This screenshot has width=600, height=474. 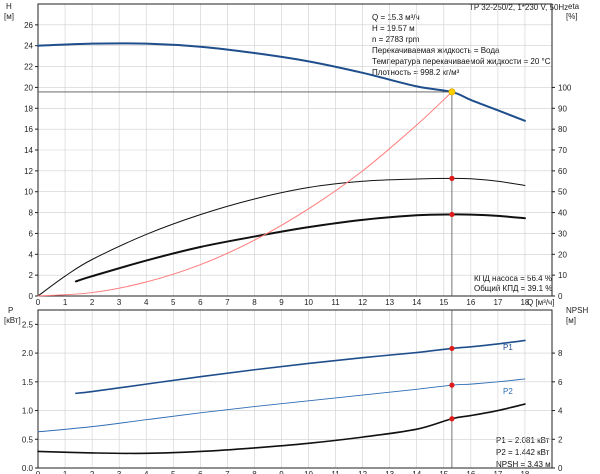 I want to click on top-yleft-tick-label: 6, so click(x=31, y=233).